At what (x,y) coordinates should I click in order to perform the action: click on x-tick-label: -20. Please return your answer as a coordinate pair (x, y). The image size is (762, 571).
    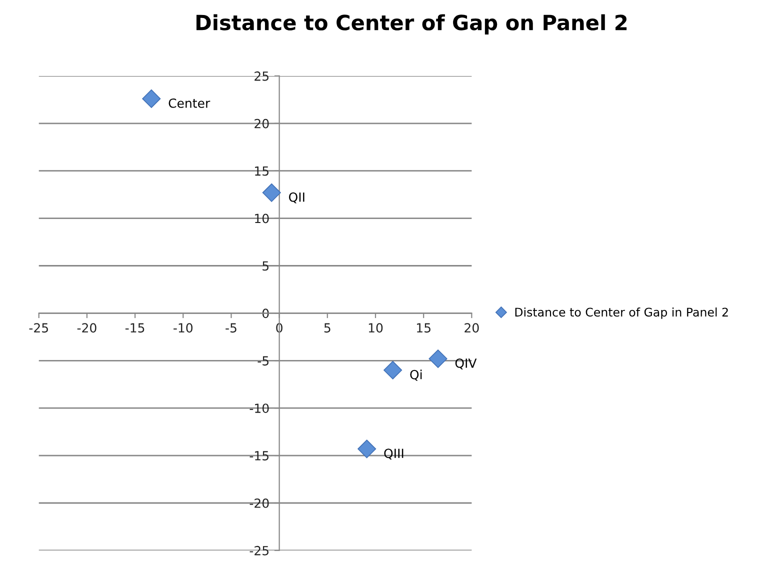
    Looking at the image, I should click on (86, 328).